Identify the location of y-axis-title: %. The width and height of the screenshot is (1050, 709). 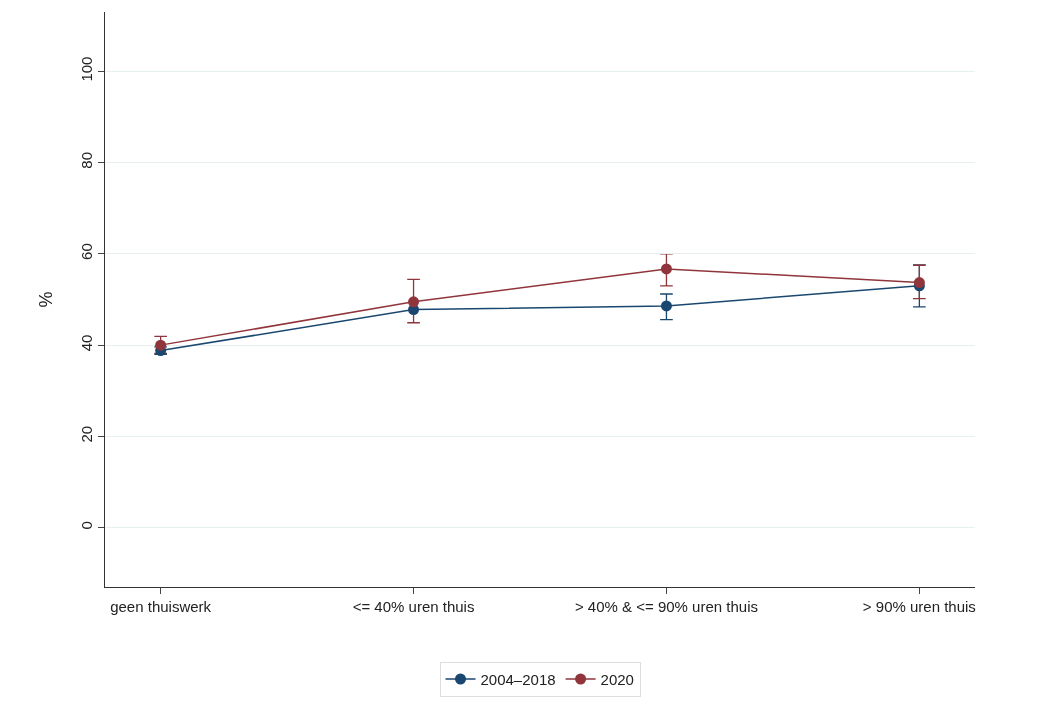
(46, 299).